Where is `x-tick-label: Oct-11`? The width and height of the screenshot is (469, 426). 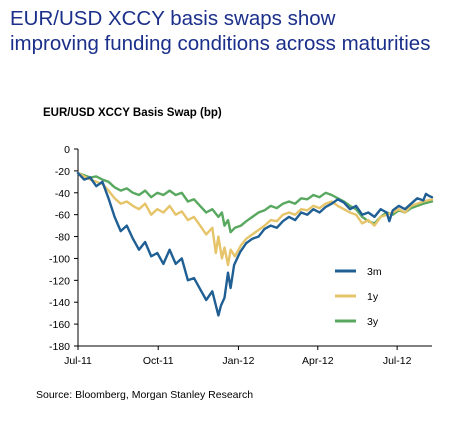
x-tick-label: Oct-11 is located at coordinates (158, 361).